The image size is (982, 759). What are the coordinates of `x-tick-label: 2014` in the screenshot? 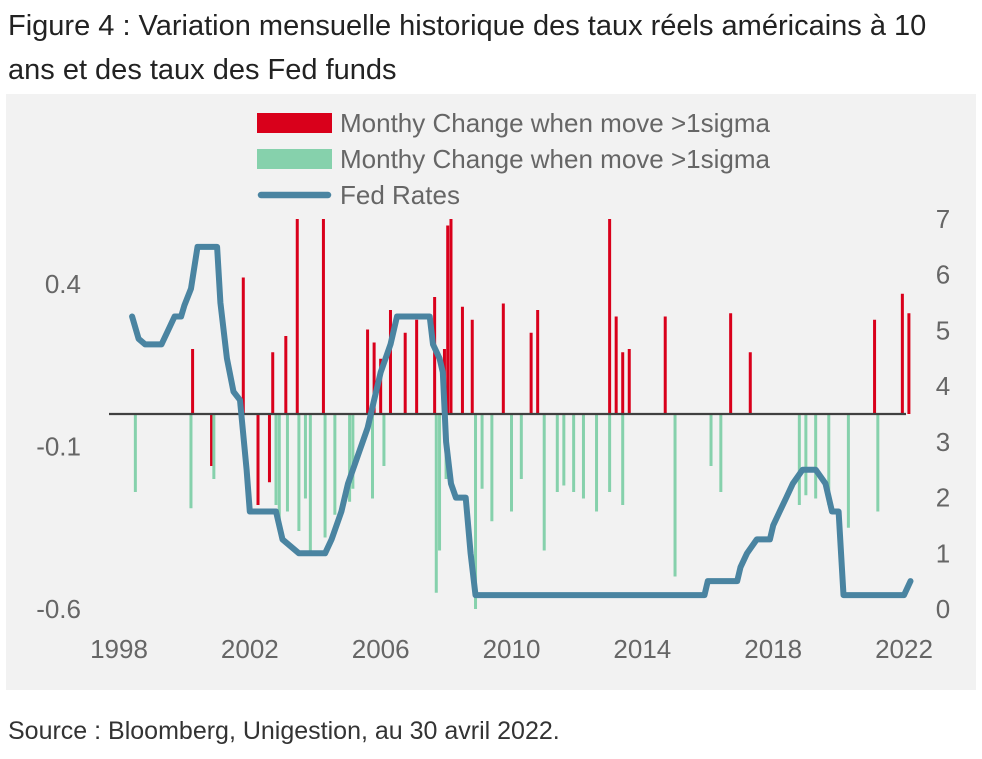 It's located at (642, 649).